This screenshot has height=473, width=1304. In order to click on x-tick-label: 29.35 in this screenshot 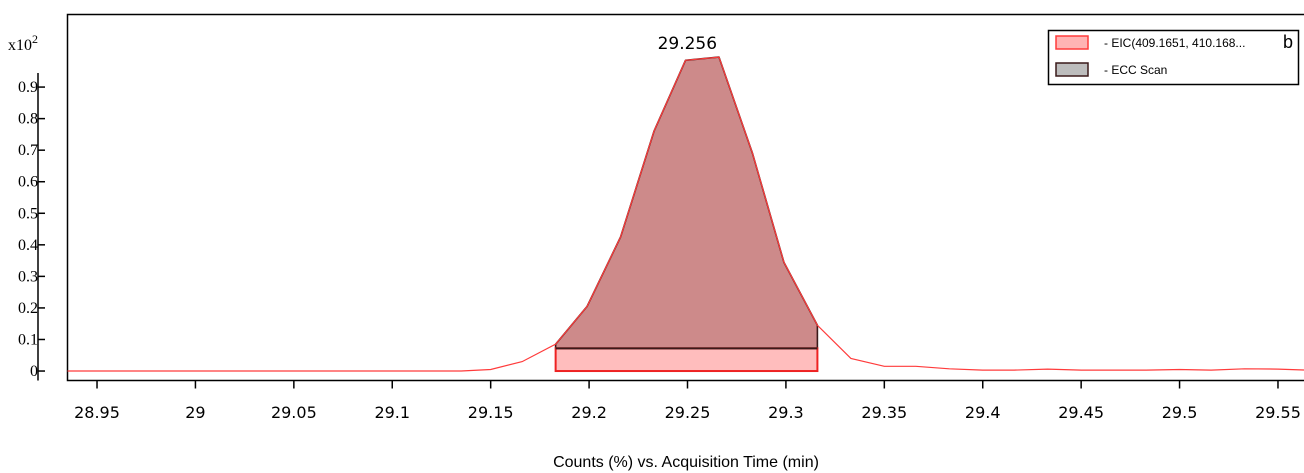, I will do `click(884, 412)`.